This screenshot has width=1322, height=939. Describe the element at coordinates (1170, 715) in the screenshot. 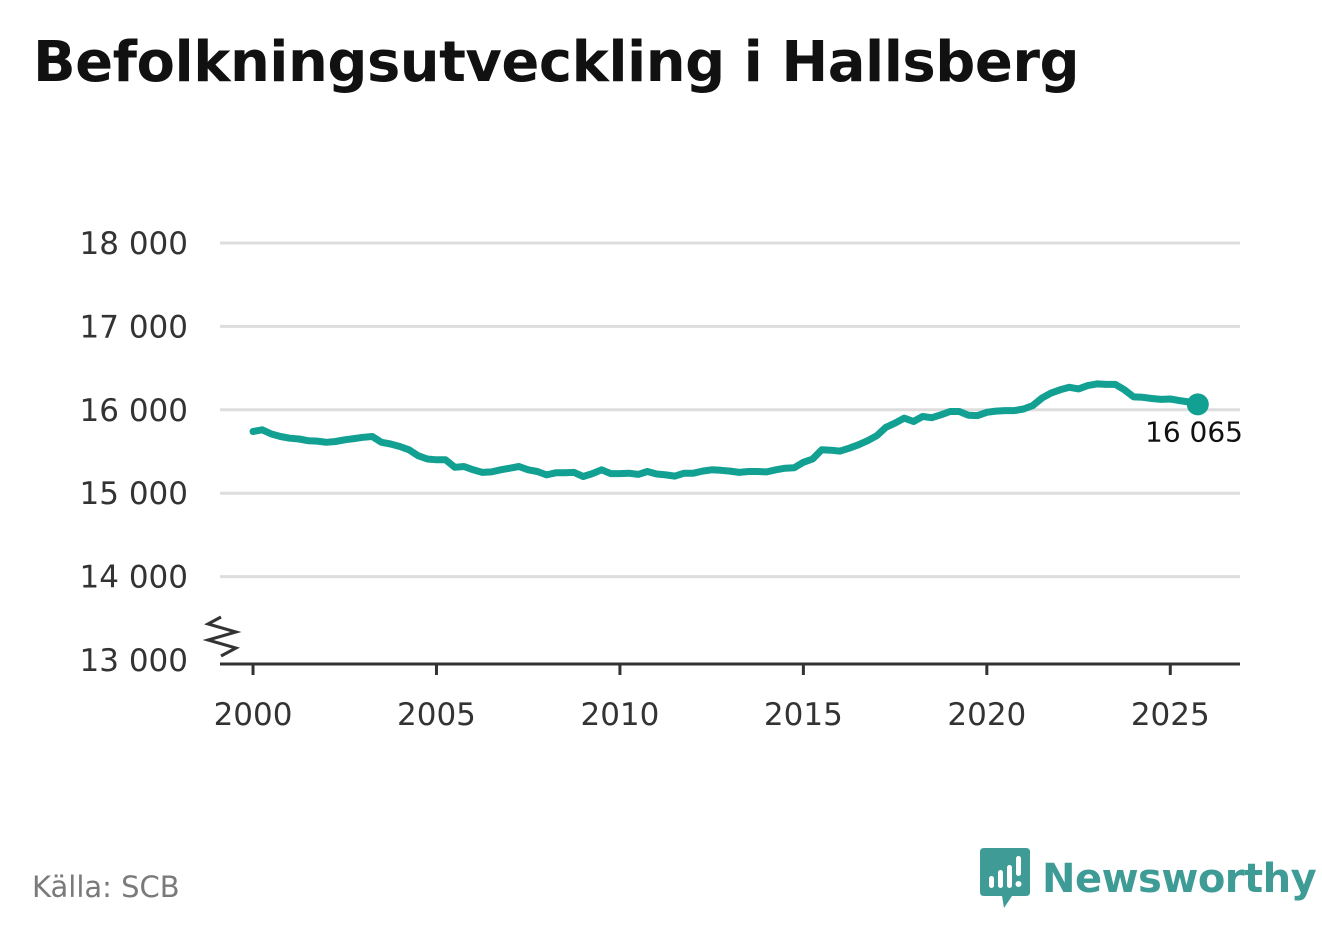

I see `x-tick-label: 2025` at that location.